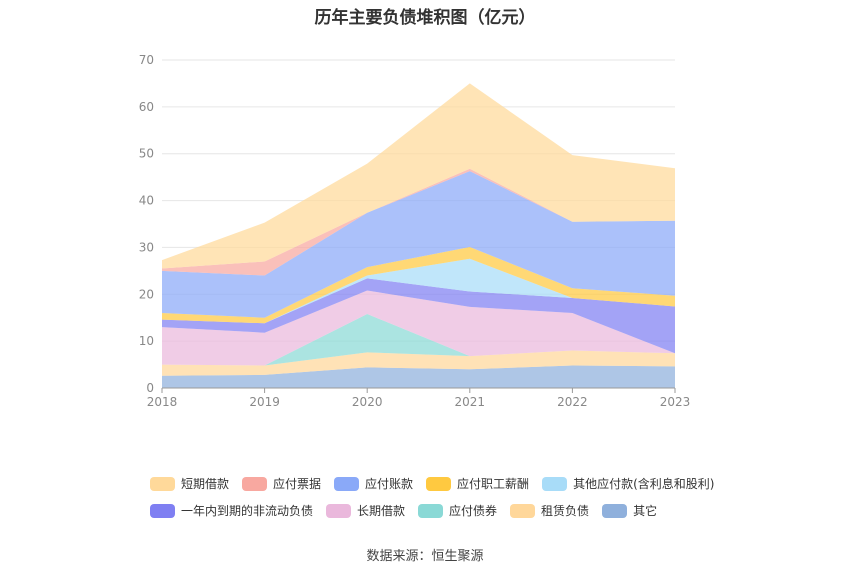  I want to click on x-tick-label: 2021, so click(470, 402).